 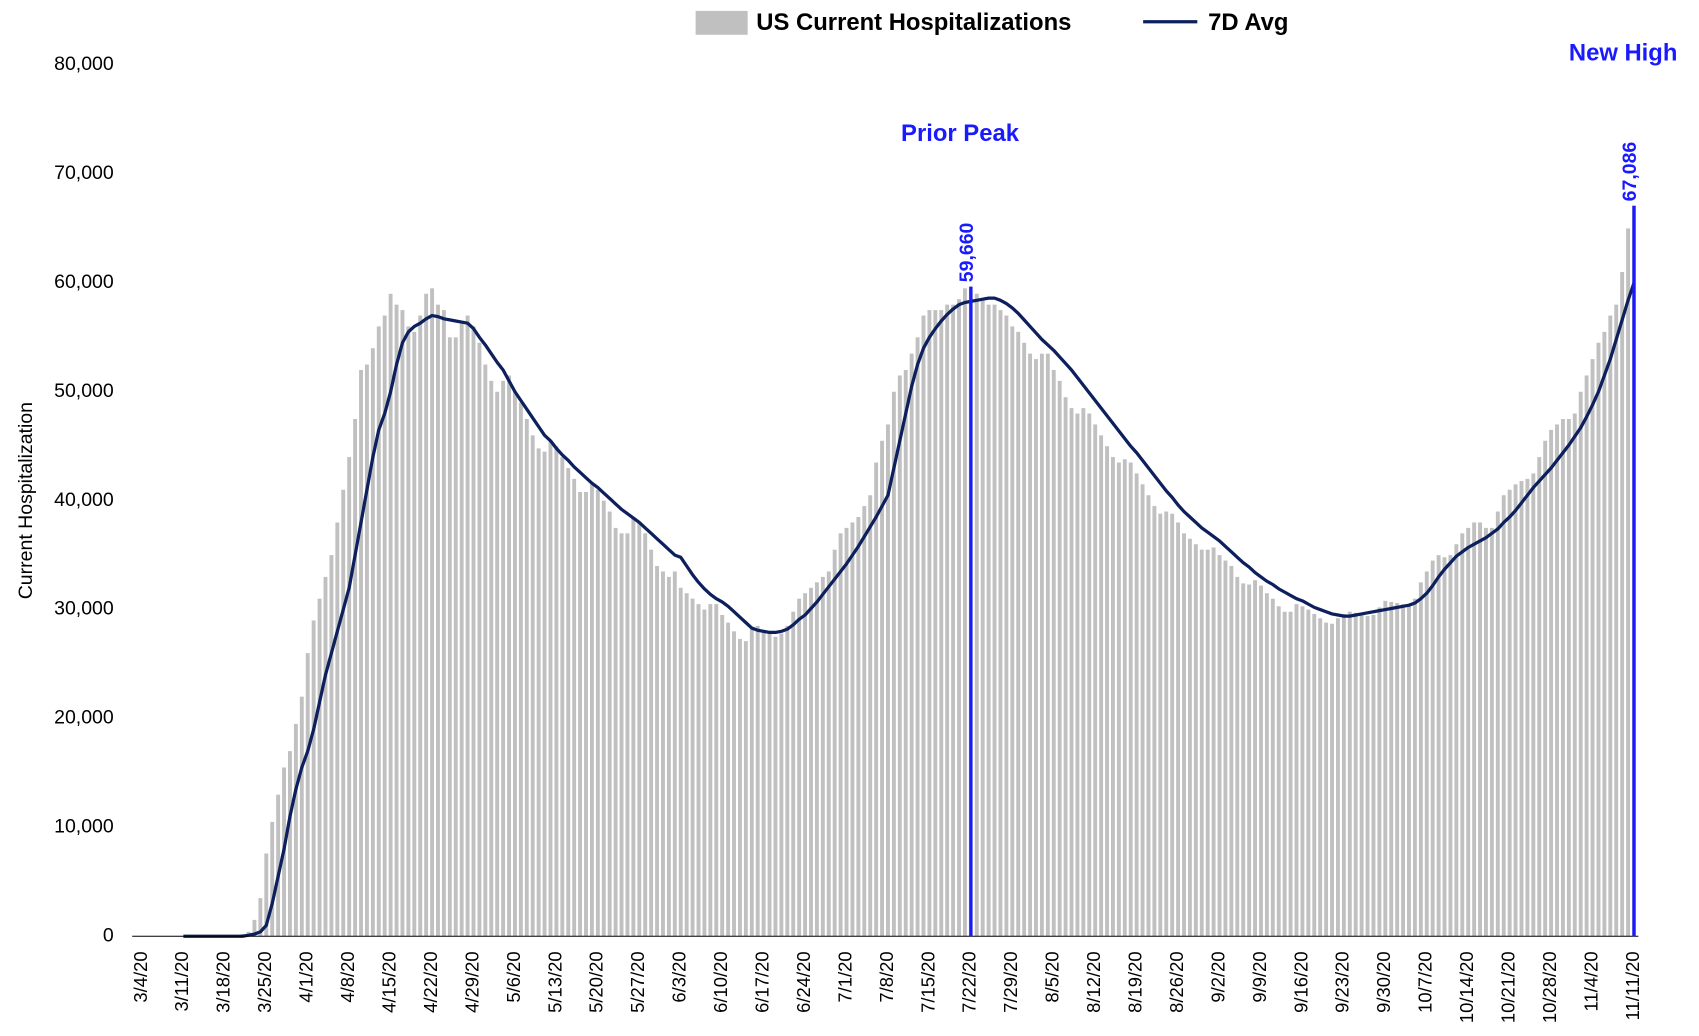 I want to click on y-tick-label: 0, so click(x=108, y=935).